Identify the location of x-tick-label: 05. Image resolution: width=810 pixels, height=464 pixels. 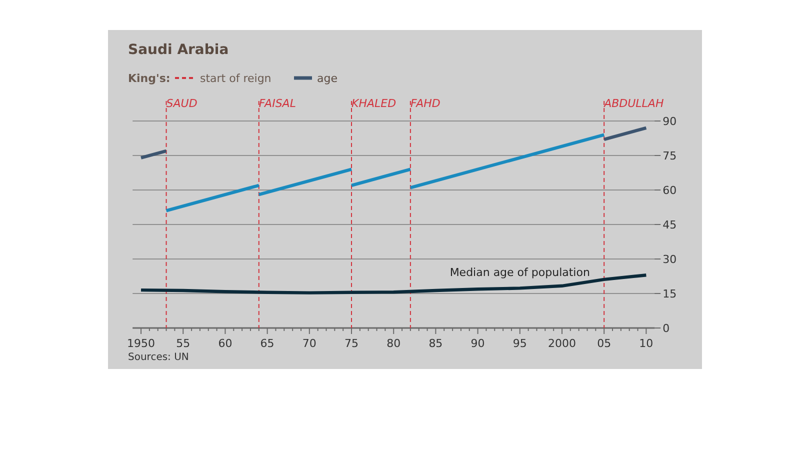
(604, 343).